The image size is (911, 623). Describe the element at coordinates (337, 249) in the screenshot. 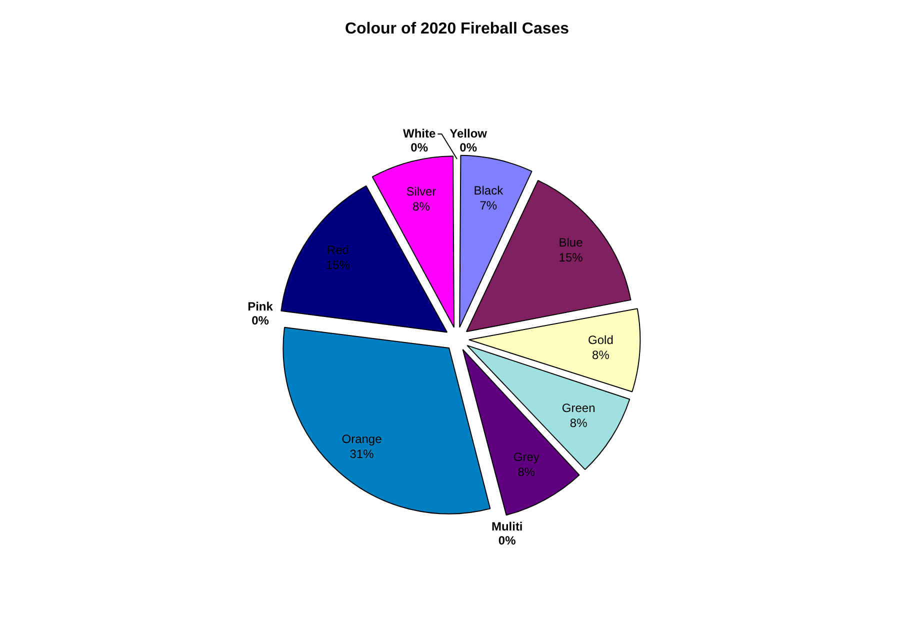

I see `slice-label: Red` at that location.